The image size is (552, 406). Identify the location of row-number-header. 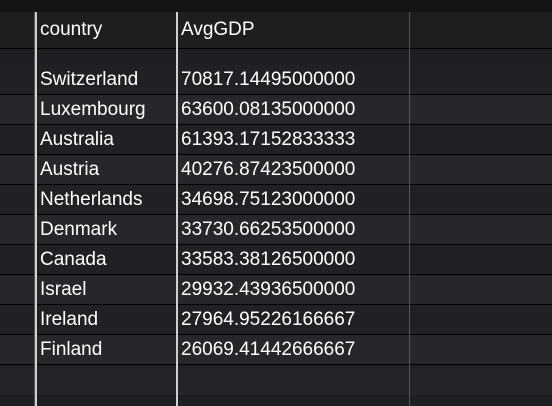
(17, 30).